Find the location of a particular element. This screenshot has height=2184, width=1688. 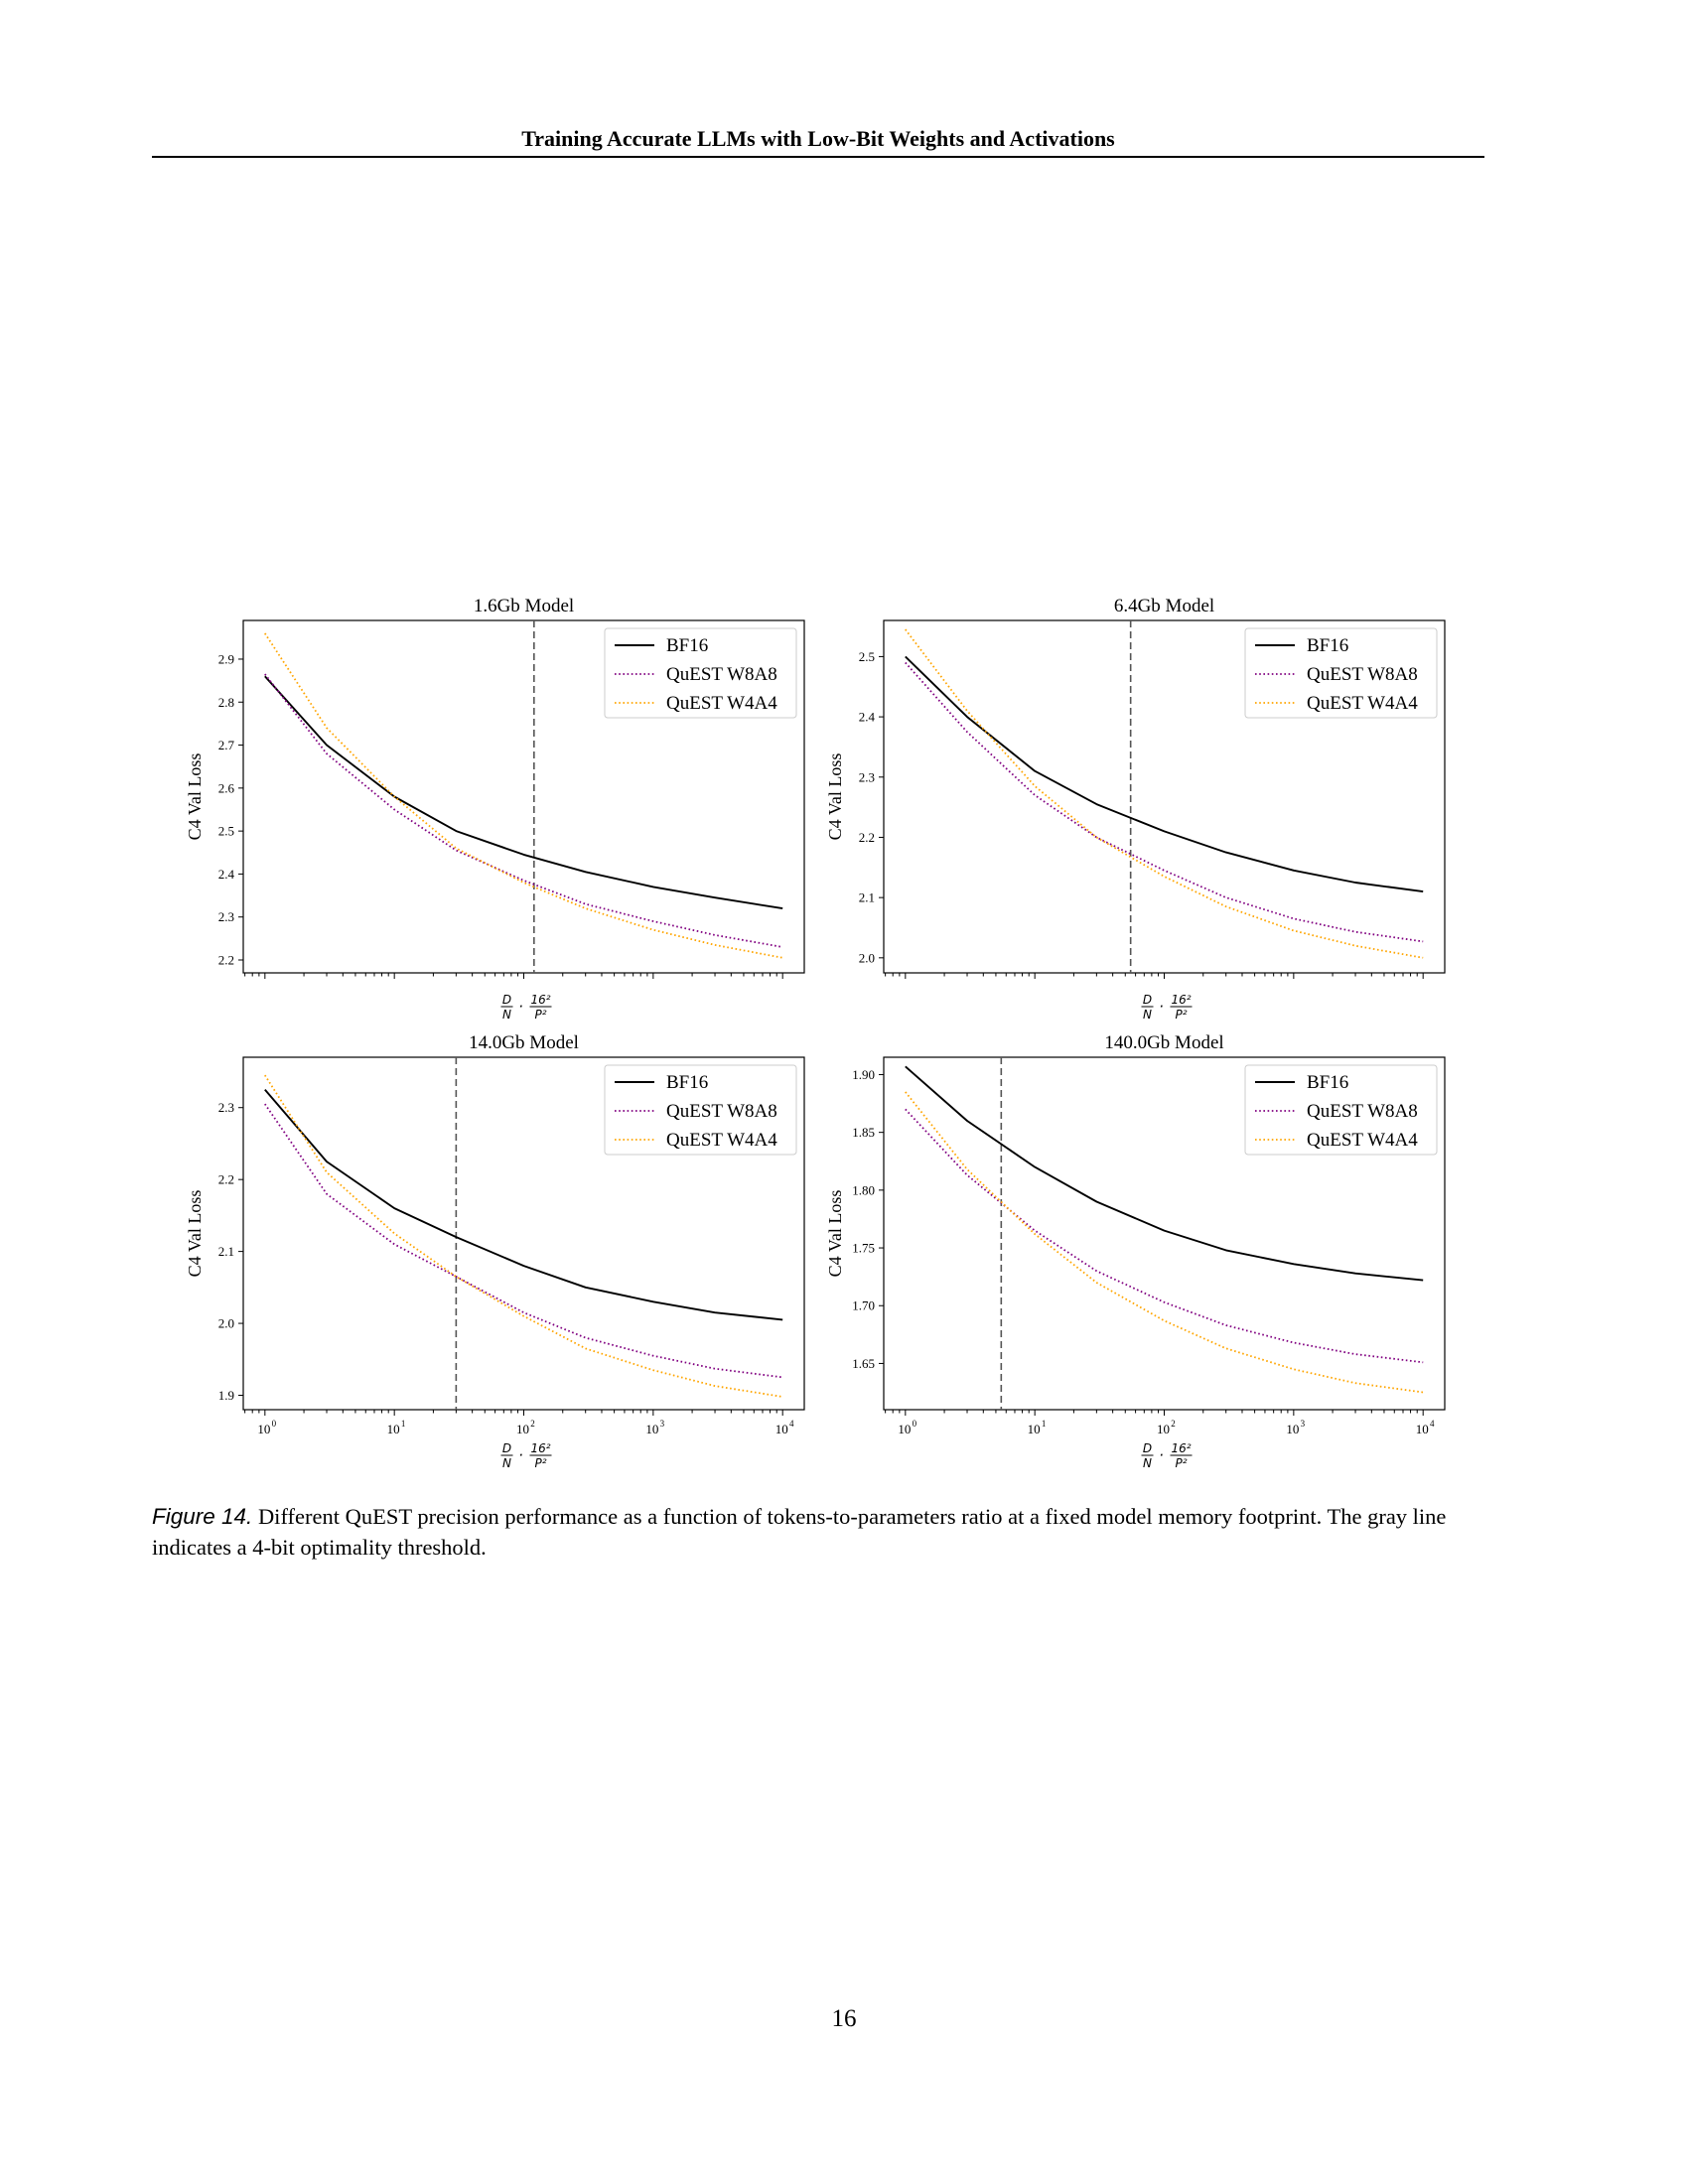

y-tick-label: 1.75 is located at coordinates (863, 1248).